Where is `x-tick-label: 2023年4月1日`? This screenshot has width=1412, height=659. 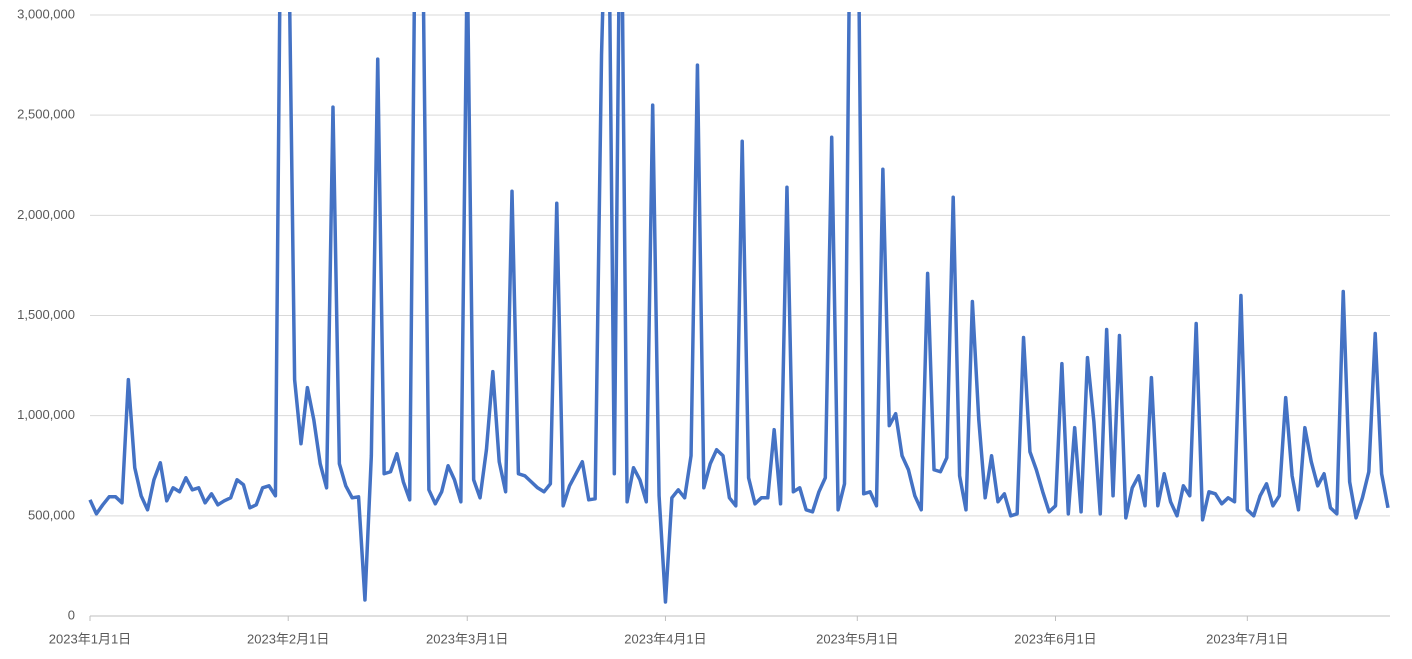 x-tick-label: 2023年4月1日 is located at coordinates (665, 638).